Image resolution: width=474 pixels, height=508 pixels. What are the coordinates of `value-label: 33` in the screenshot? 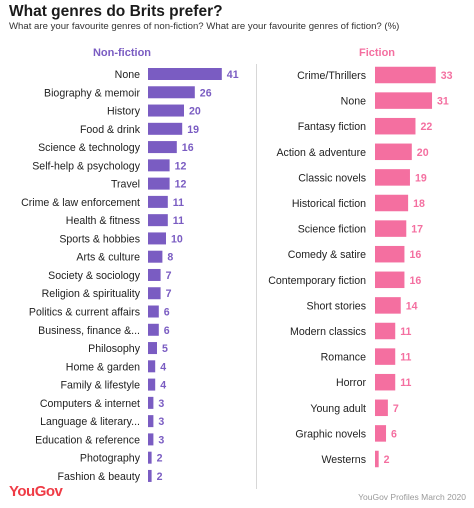 It's located at (447, 76).